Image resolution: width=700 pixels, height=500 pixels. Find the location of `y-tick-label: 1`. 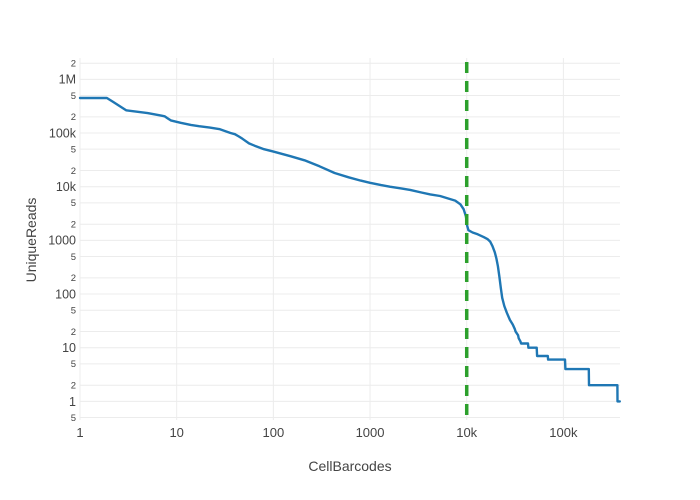

y-tick-label: 1 is located at coordinates (72, 402).